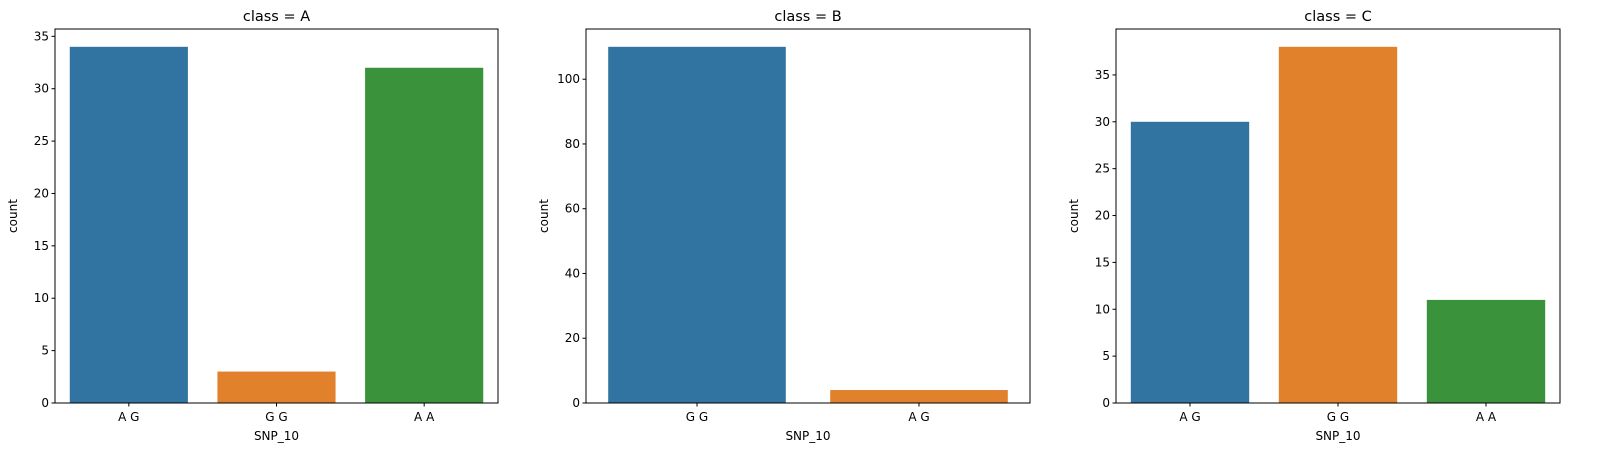 The width and height of the screenshot is (1617, 468). I want to click on subplot-title: class = A, so click(276, 17).